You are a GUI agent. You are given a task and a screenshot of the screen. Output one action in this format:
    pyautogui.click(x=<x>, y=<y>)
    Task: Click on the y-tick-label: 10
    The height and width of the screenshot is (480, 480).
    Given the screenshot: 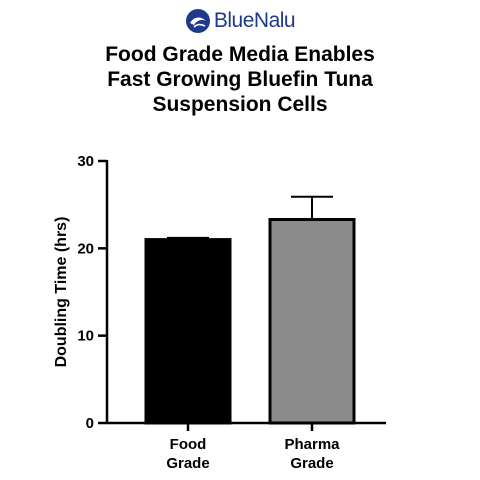 What is the action you would take?
    pyautogui.click(x=85, y=336)
    